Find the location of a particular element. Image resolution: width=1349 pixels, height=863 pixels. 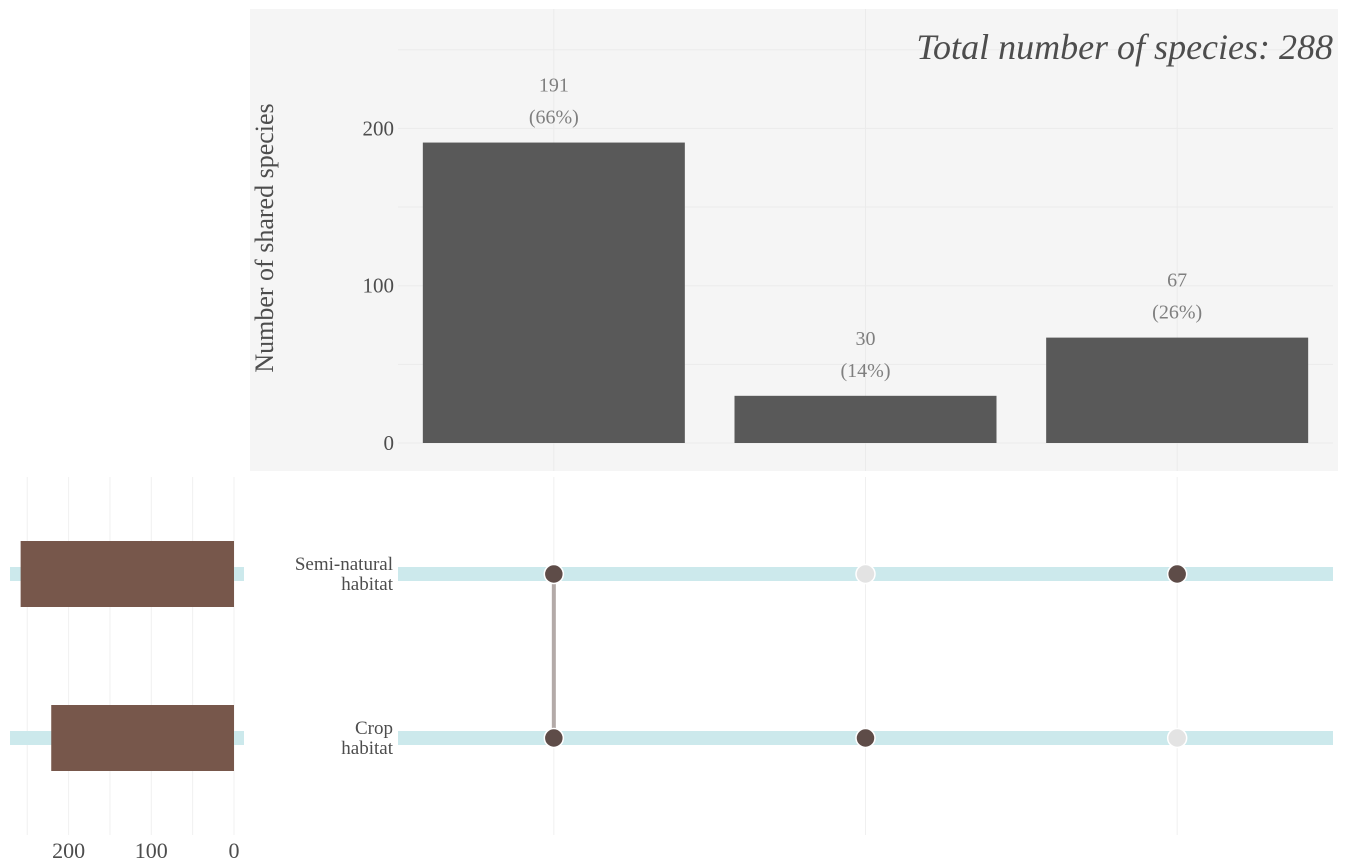

bar-percent-label: (66%) is located at coordinates (554, 118).